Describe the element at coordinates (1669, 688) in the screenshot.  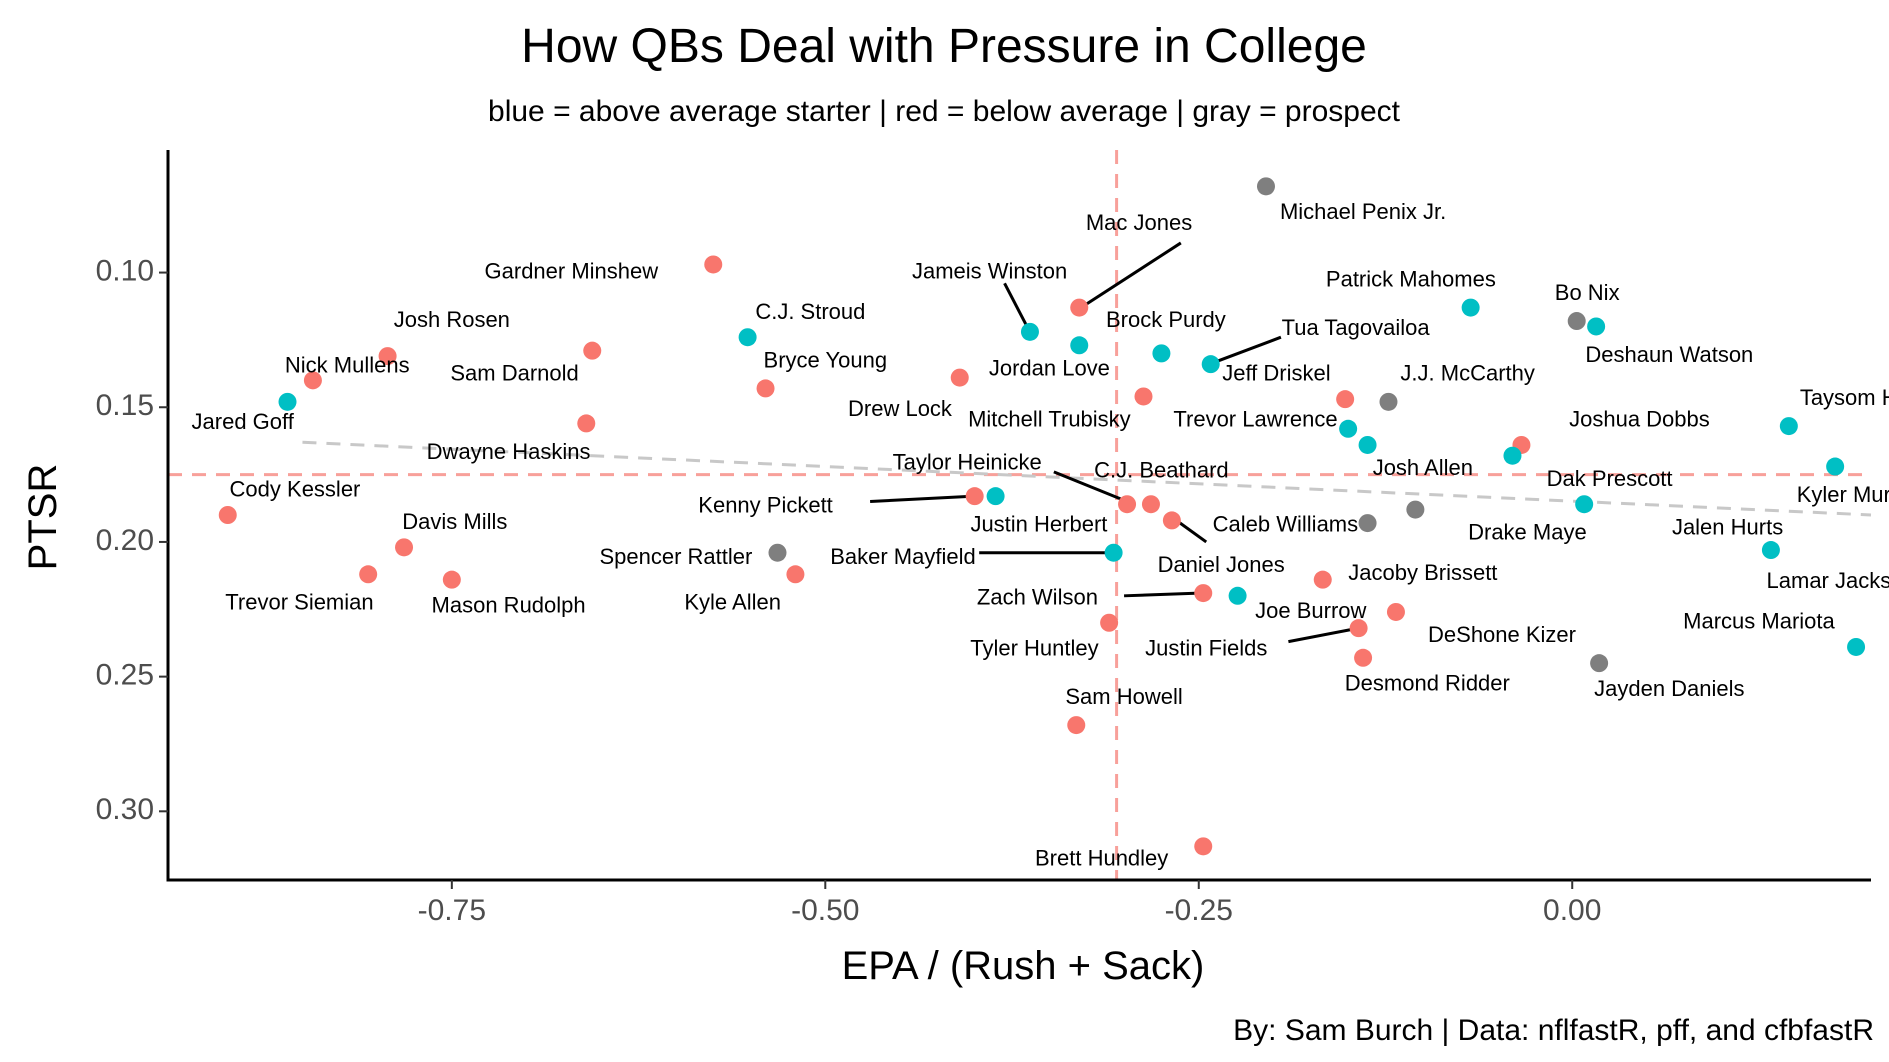
I see `label-jayden-daniels: Jayden Daniels` at that location.